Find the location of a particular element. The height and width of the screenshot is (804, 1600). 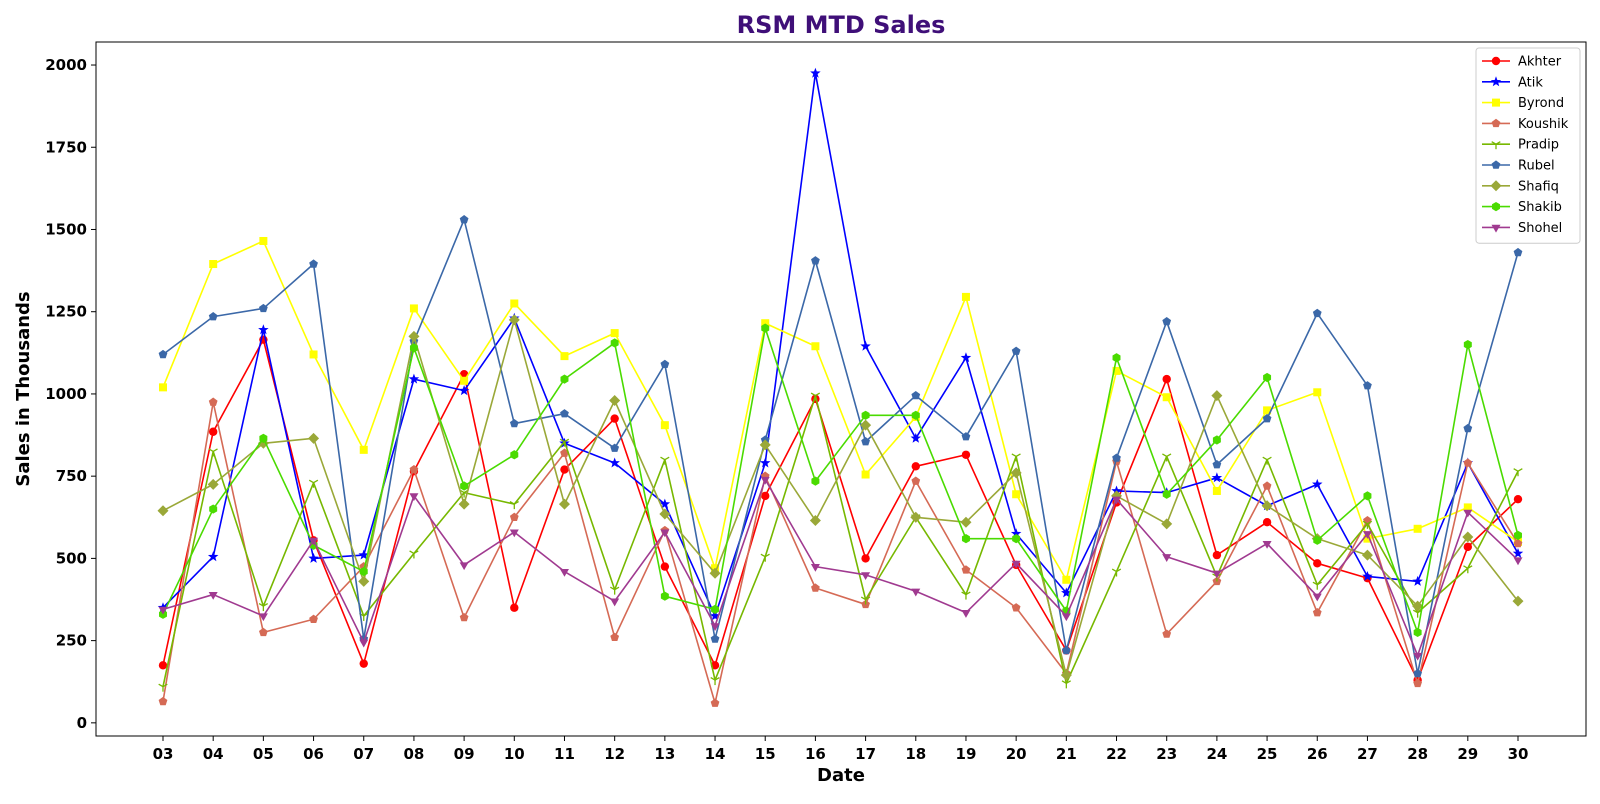

legend-label-shakib: Shakib is located at coordinates (1540, 207).